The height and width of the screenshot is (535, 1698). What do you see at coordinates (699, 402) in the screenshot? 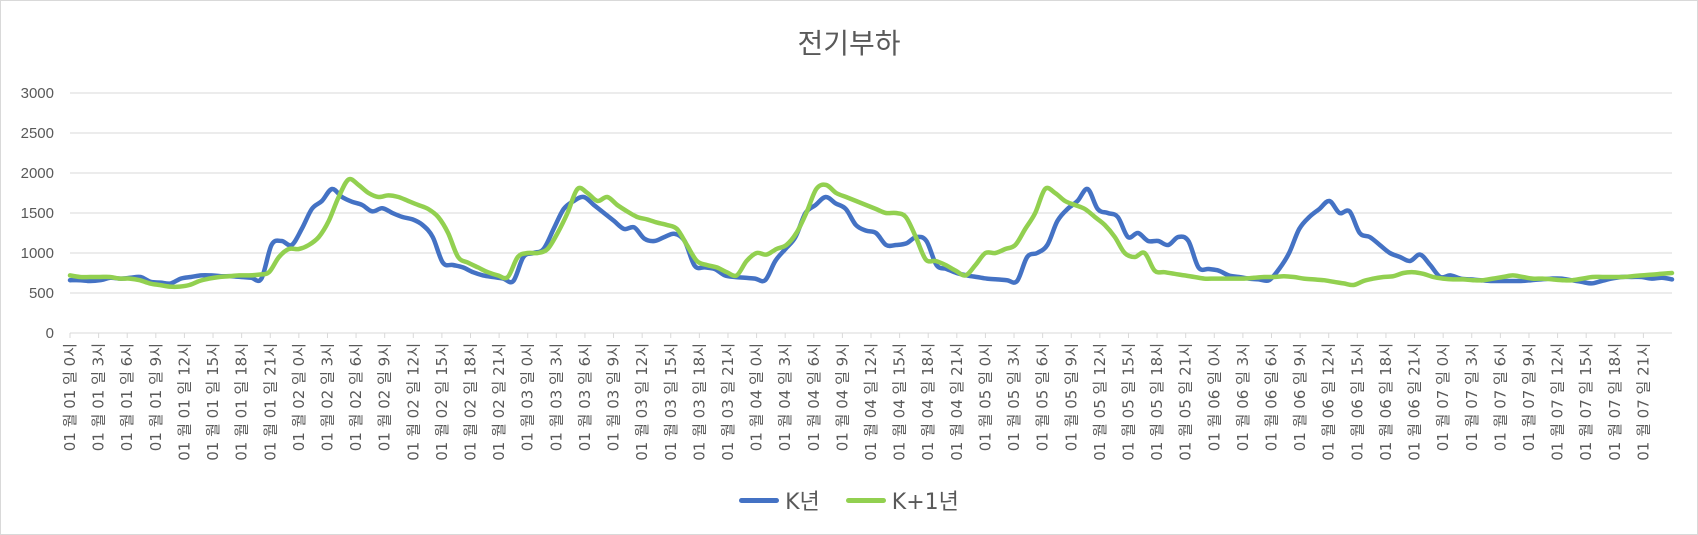
I see `x-tick-label: 01 월 03 일 18시` at bounding box center [699, 402].